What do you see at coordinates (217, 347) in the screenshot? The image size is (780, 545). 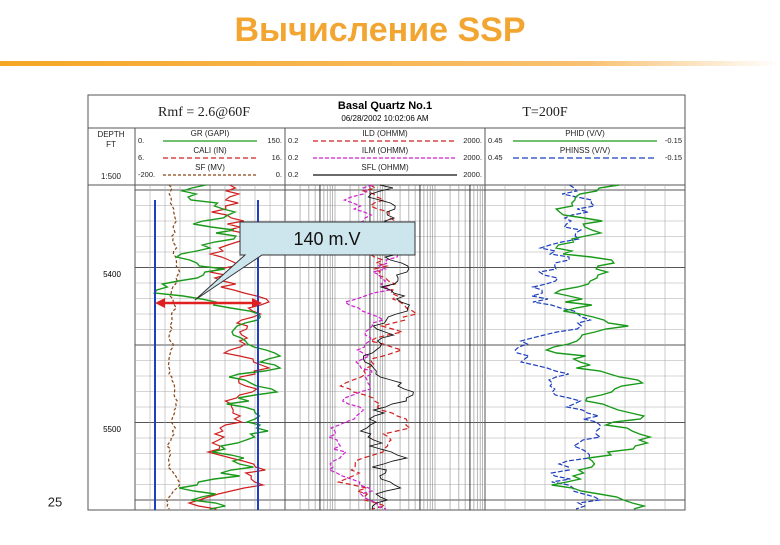 I see `gr-trace` at bounding box center [217, 347].